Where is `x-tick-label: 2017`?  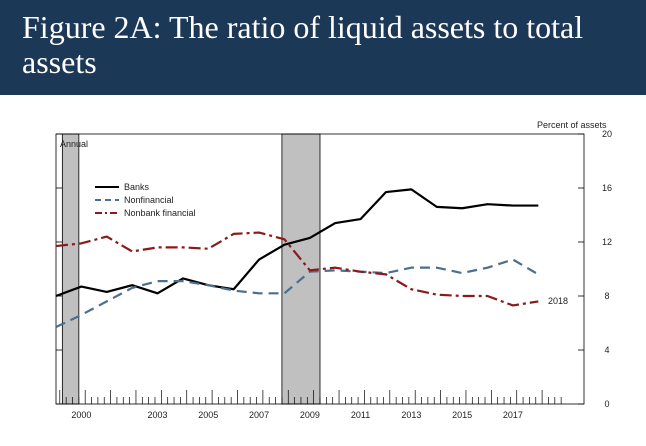
x-tick-label: 2017 is located at coordinates (513, 415).